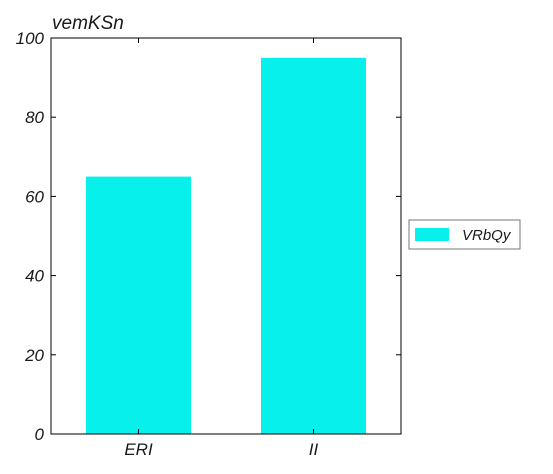 The height and width of the screenshot is (474, 553). I want to click on y-tick-label: 40, so click(34, 276).